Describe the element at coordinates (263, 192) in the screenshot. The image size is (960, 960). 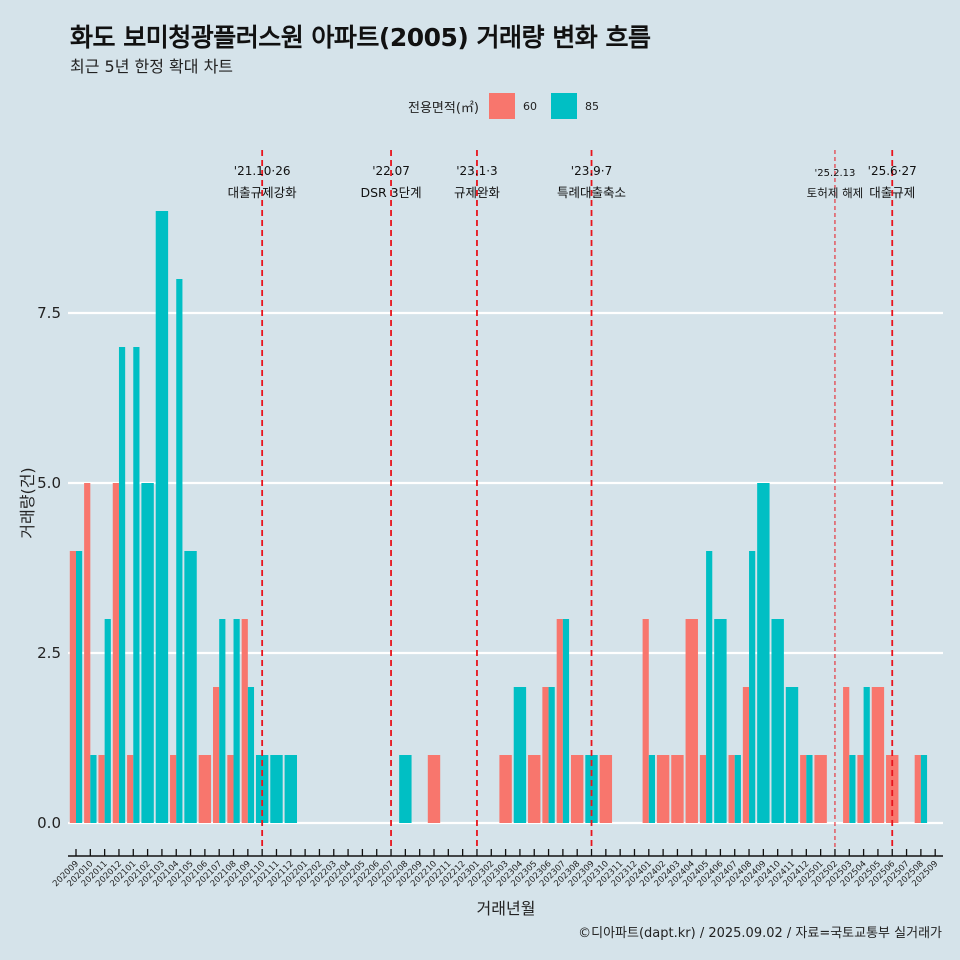
I see `event-label: 대출규제강화` at that location.